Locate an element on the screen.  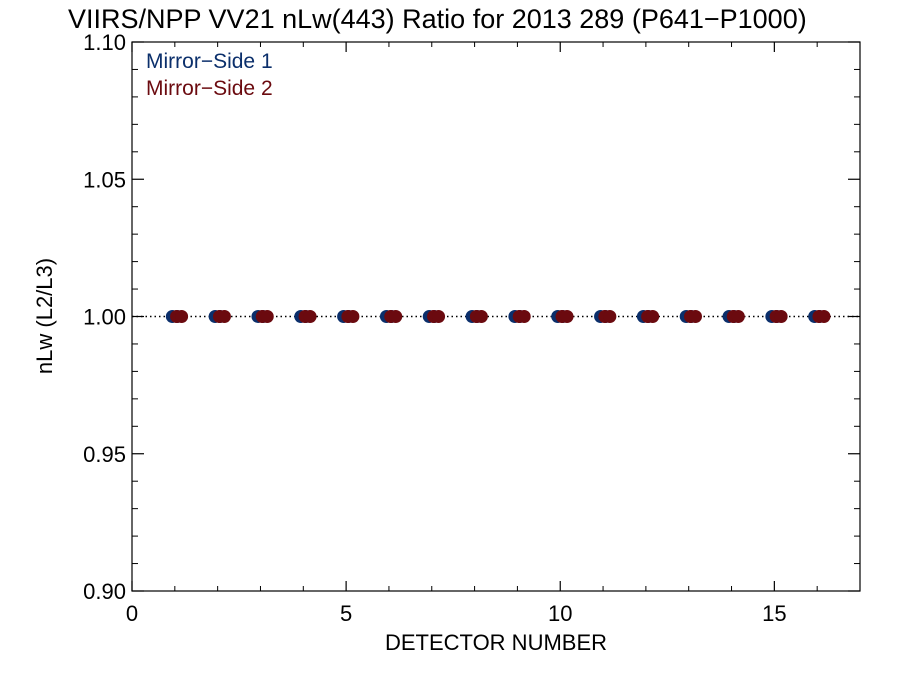
y-tick-label: 0.90 is located at coordinates (104, 591).